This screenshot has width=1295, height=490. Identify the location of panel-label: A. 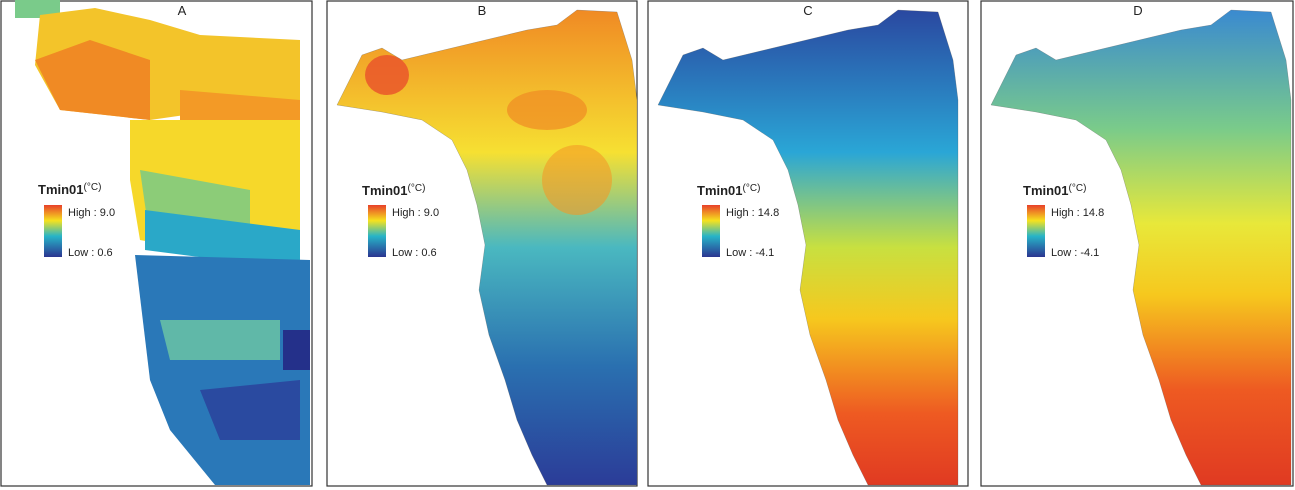
(182, 10).